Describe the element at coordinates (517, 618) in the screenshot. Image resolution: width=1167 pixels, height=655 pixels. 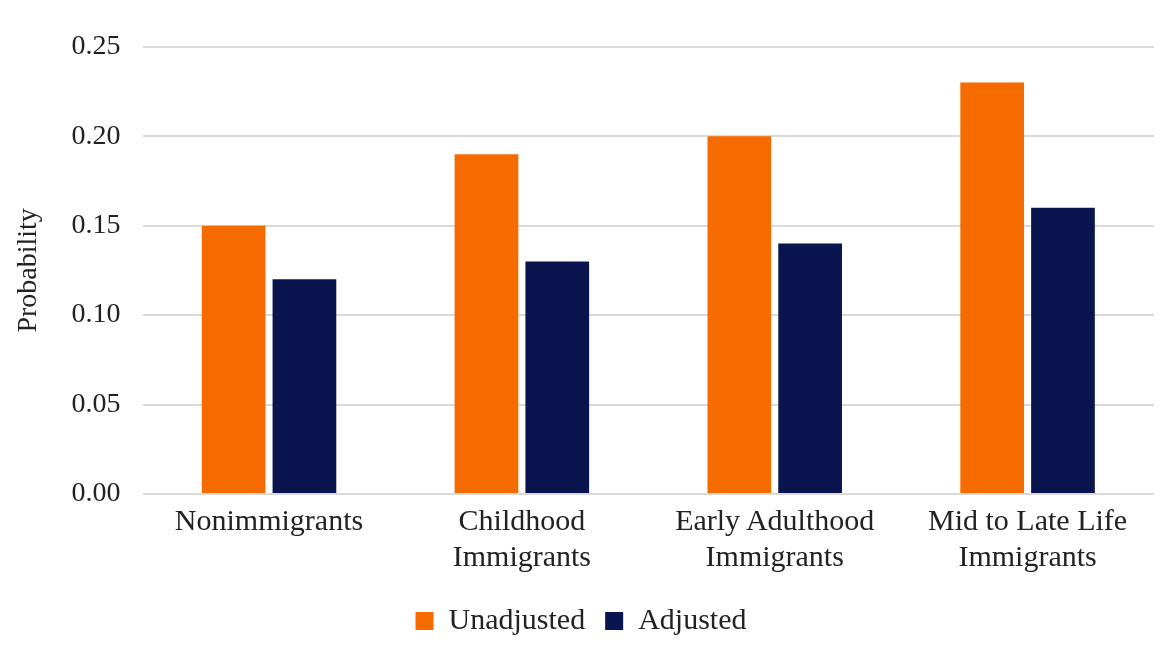
I see `legend-label: Unadjusted` at that location.